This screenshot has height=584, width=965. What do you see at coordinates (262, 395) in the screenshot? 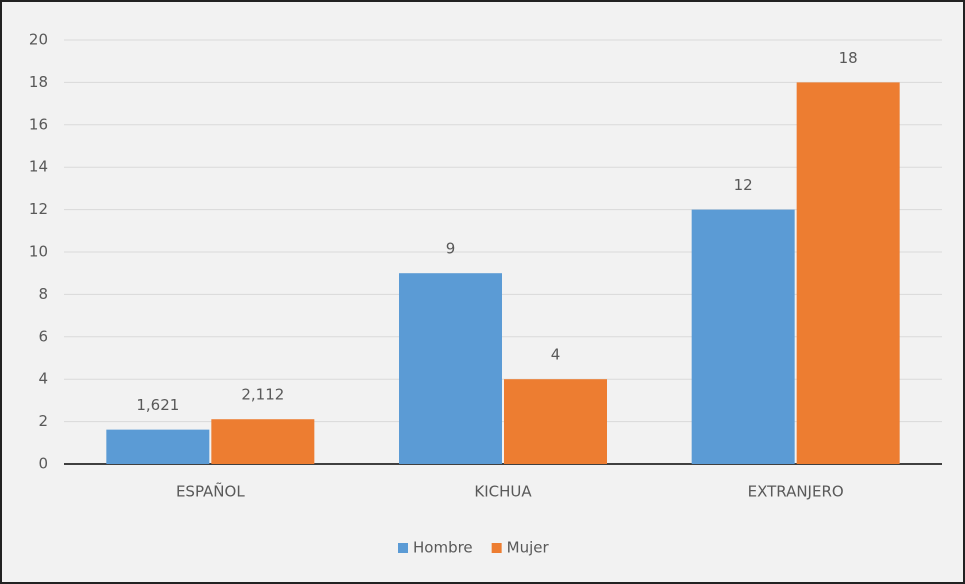
I see `data-label: 2,112` at bounding box center [262, 395].